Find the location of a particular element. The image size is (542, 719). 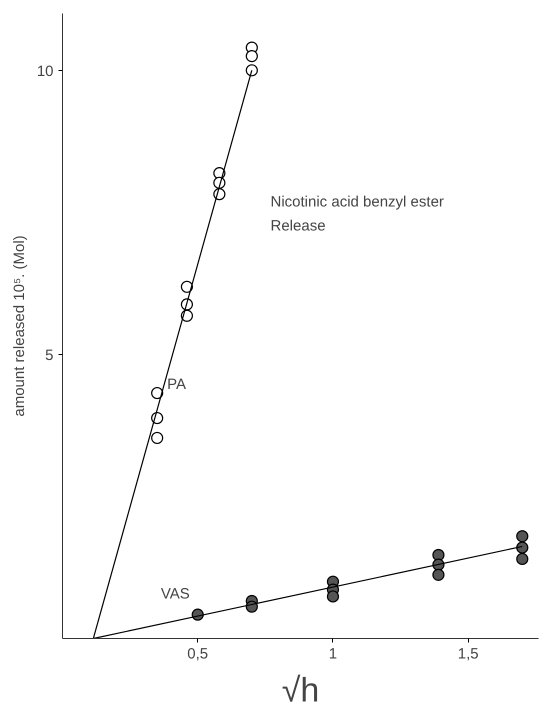

annotation: Release is located at coordinates (298, 226).